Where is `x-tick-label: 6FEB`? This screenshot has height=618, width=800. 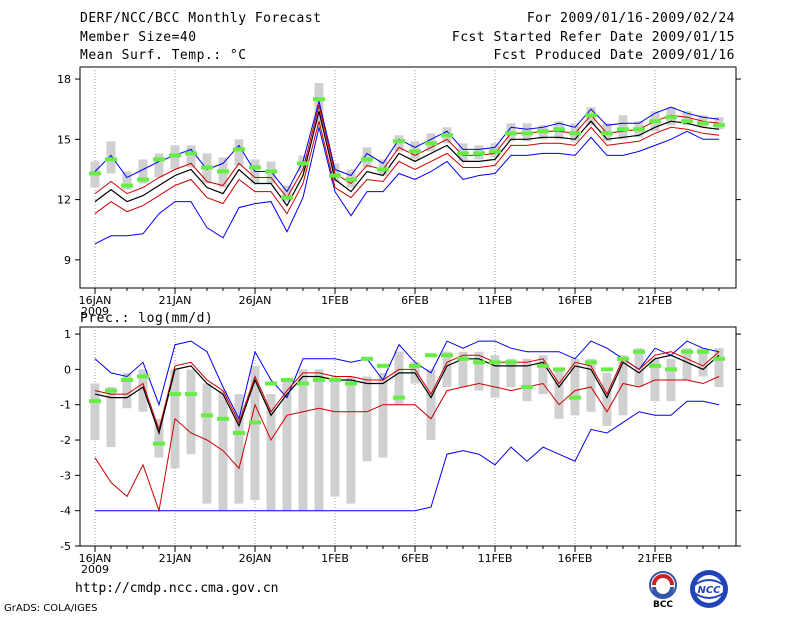 x-tick-label: 6FEB is located at coordinates (415, 300).